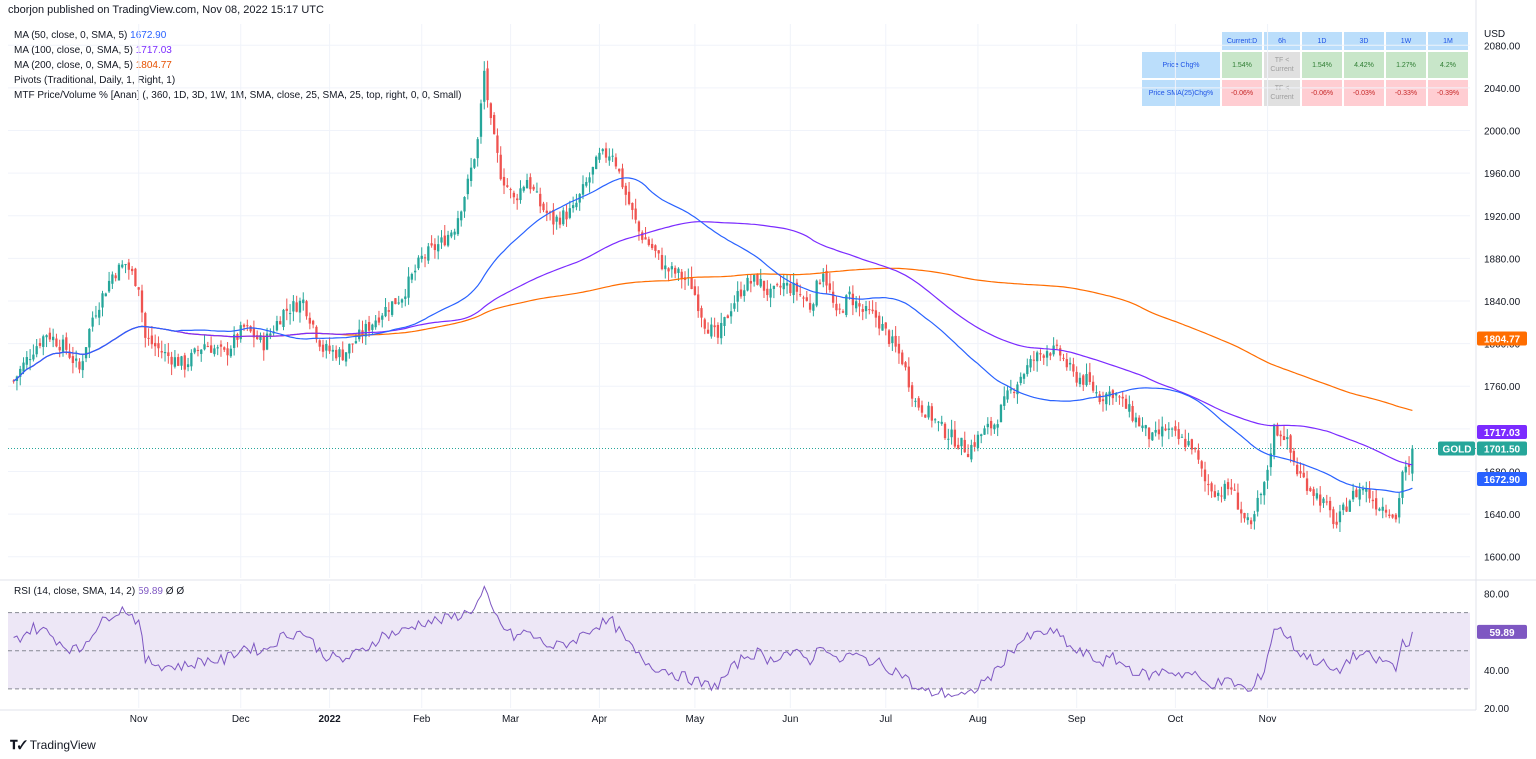  What do you see at coordinates (1282, 93) in the screenshot?
I see `mtf-cell: TF < Current` at bounding box center [1282, 93].